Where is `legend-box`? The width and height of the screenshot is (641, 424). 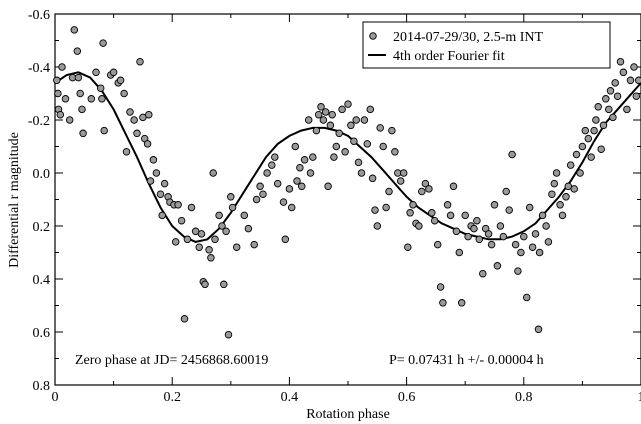 legend-box is located at coordinates (486, 45).